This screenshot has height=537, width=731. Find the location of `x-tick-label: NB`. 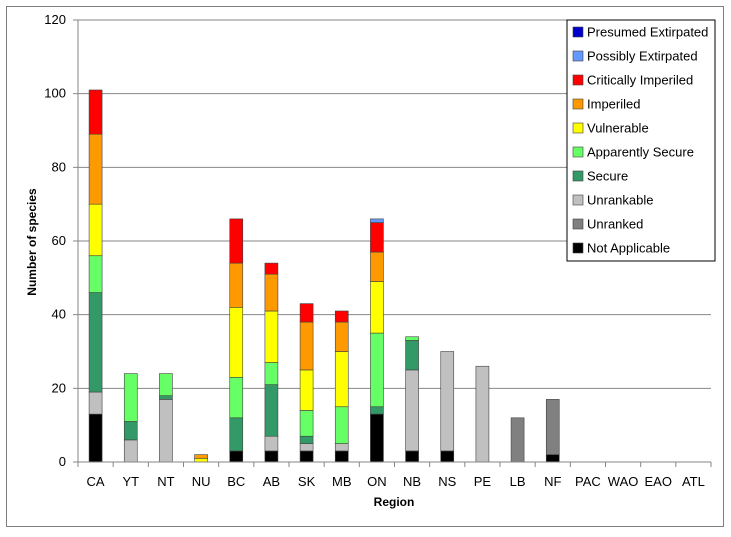

x-tick-label: NB is located at coordinates (412, 481).